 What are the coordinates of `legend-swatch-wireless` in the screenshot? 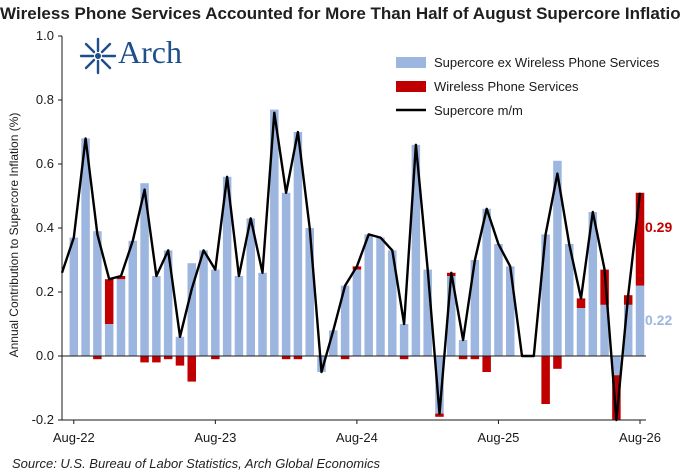 It's located at (411, 86).